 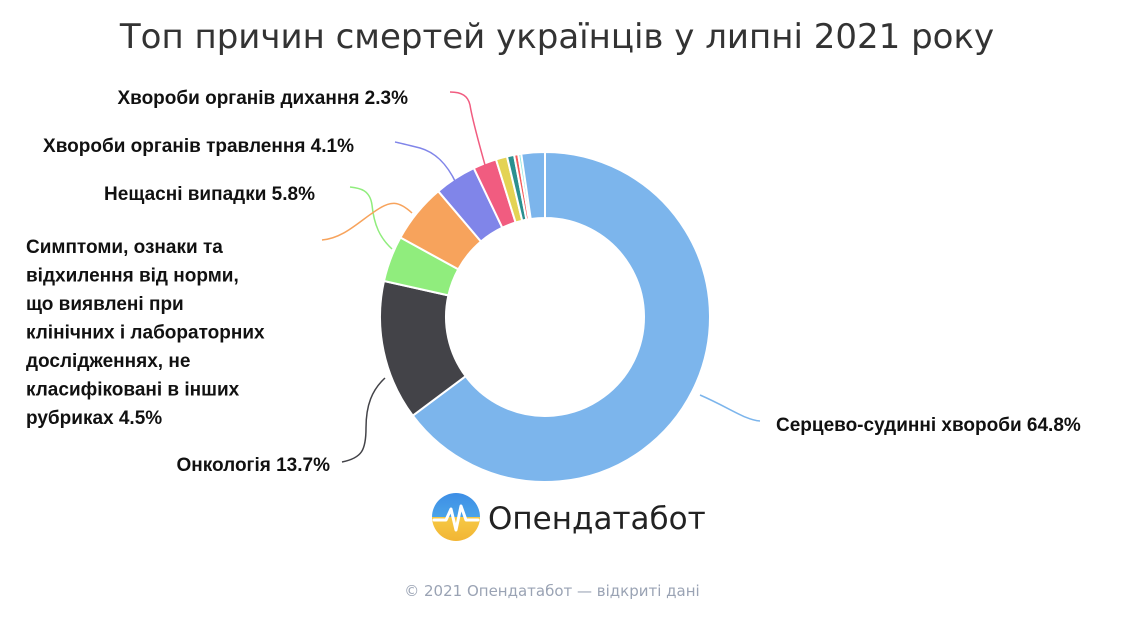 What do you see at coordinates (551, 591) in the screenshot?
I see `footer-copyright: © 2021 Опендатабот — відкриті дані` at bounding box center [551, 591].